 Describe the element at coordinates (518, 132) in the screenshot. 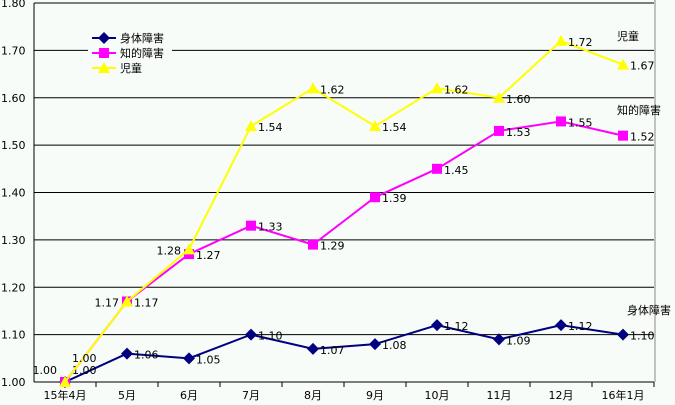

I see `data-label: 1.53` at that location.